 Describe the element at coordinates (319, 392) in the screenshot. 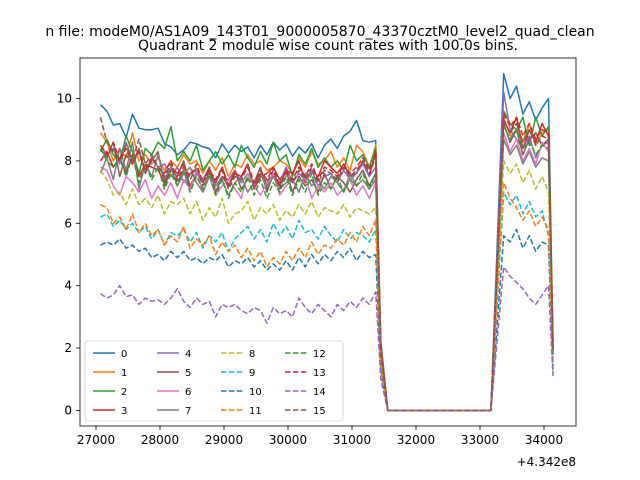

I see `legend-label-14: 14` at that location.